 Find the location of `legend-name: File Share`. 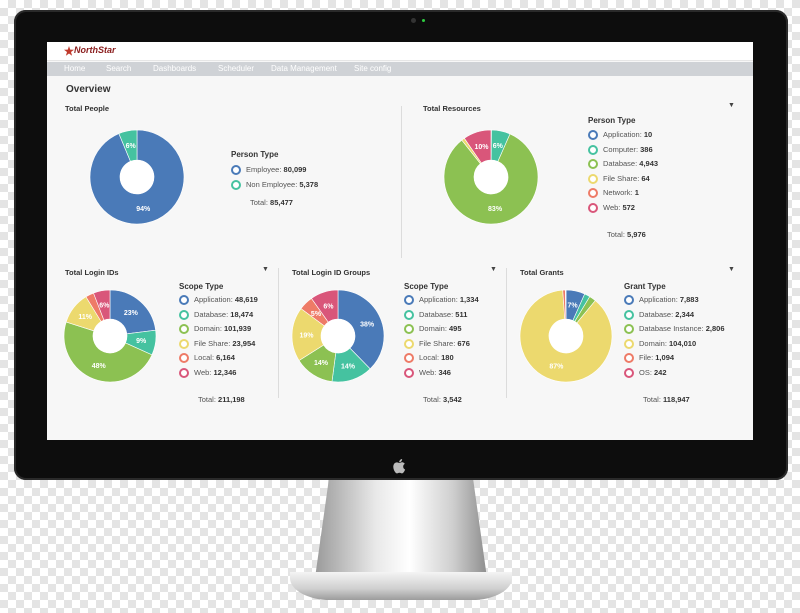

legend-name: File Share is located at coordinates (436, 343).